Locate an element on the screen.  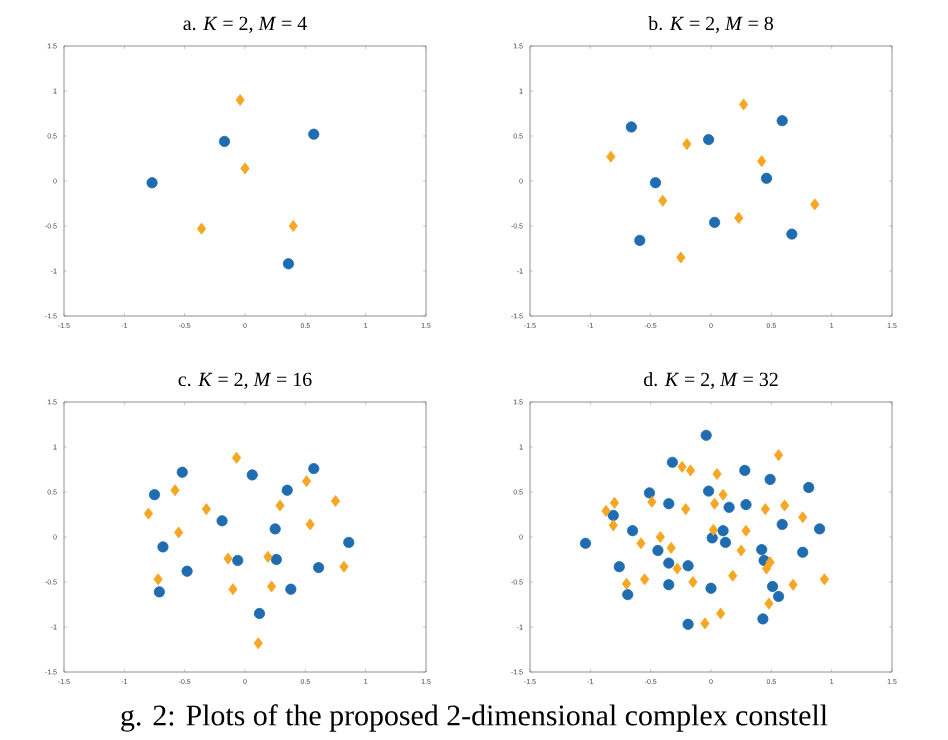
text: g. 2: Plots of the proposed 2-dimensional complex constell is located at coordinates (474, 718).